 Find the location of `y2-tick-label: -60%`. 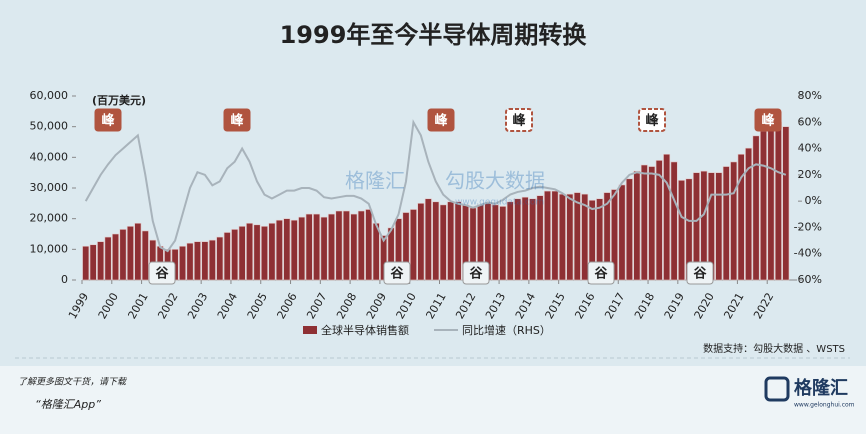

y2-tick-label: -60% is located at coordinates (808, 279).